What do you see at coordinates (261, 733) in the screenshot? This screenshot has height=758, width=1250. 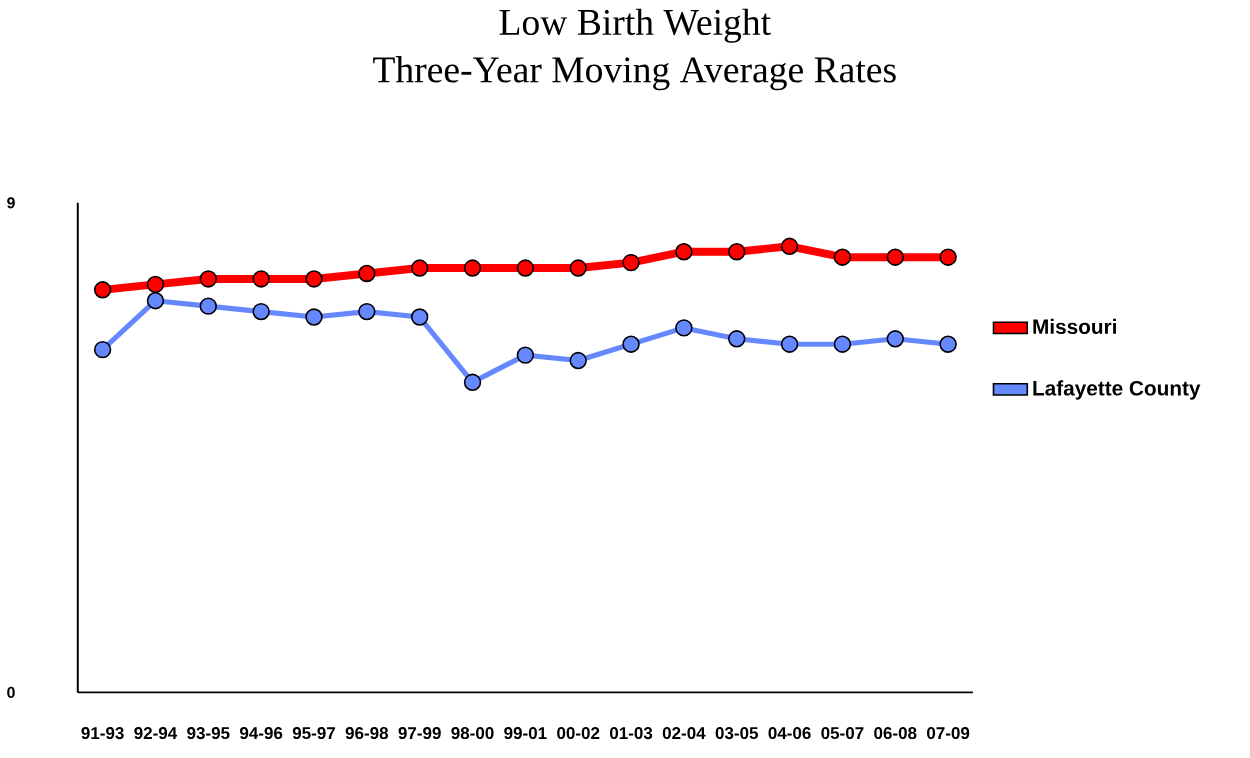 I see `x-tick-label: 94-96` at bounding box center [261, 733].